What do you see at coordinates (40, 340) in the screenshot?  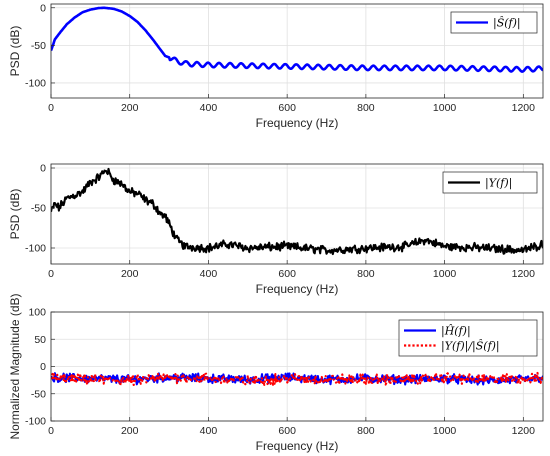 I see `y-tick-label: 50` at bounding box center [40, 340].